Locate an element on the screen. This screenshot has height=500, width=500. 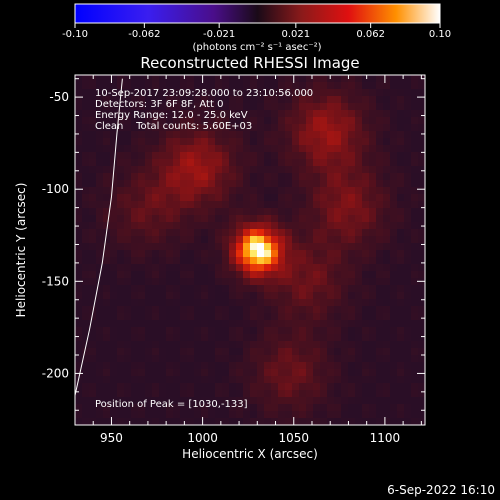
annotation-time: 10-Sep-2017 23:09:28.000 to 23:10:56.000 is located at coordinates (204, 93).